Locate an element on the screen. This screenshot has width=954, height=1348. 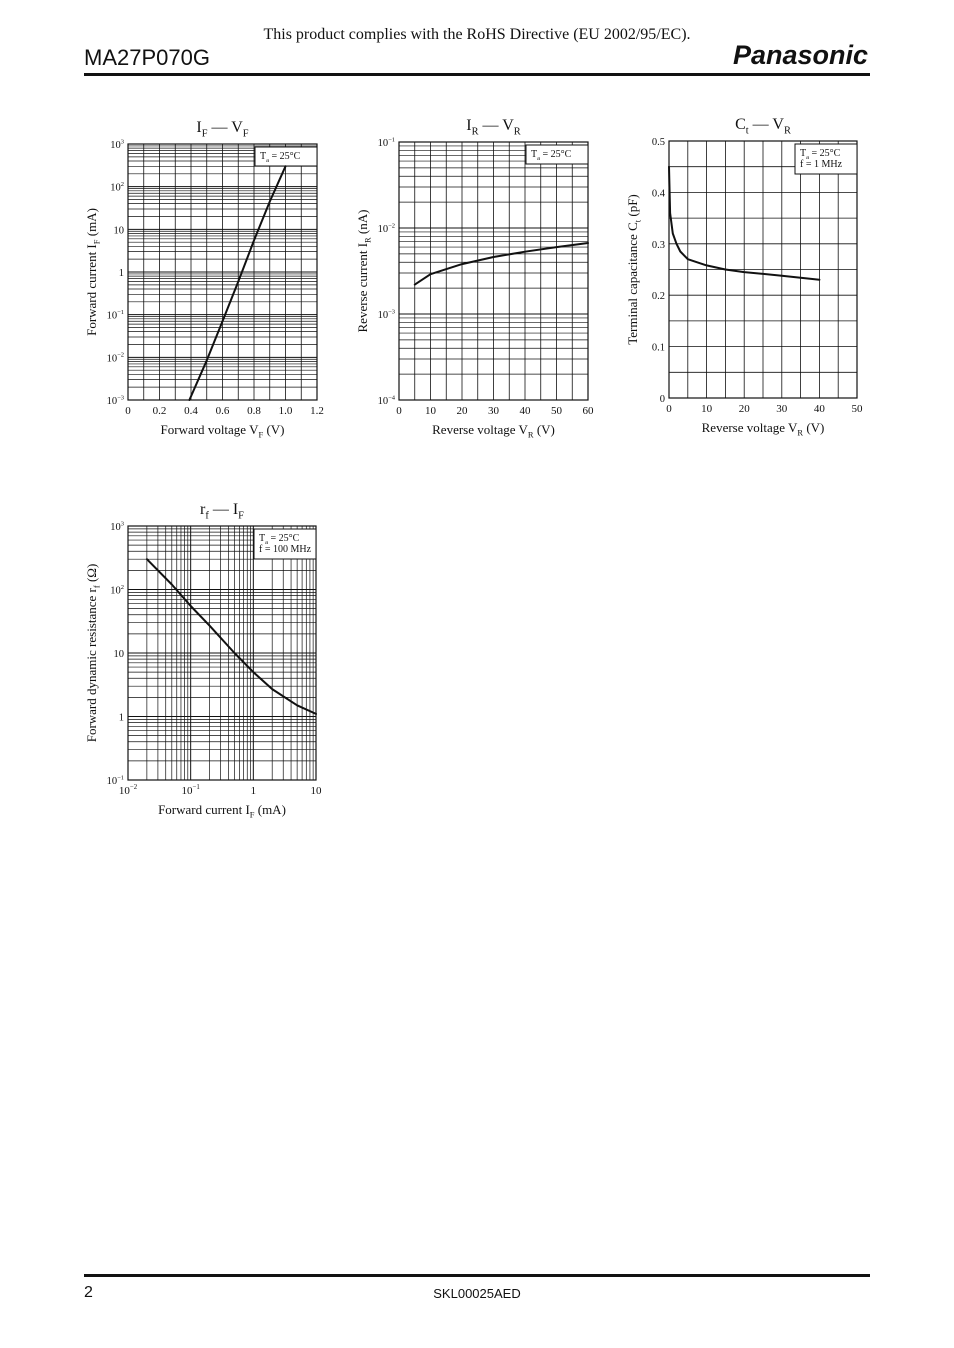
ct-vr-xtick-label: 30 is located at coordinates (782, 409).